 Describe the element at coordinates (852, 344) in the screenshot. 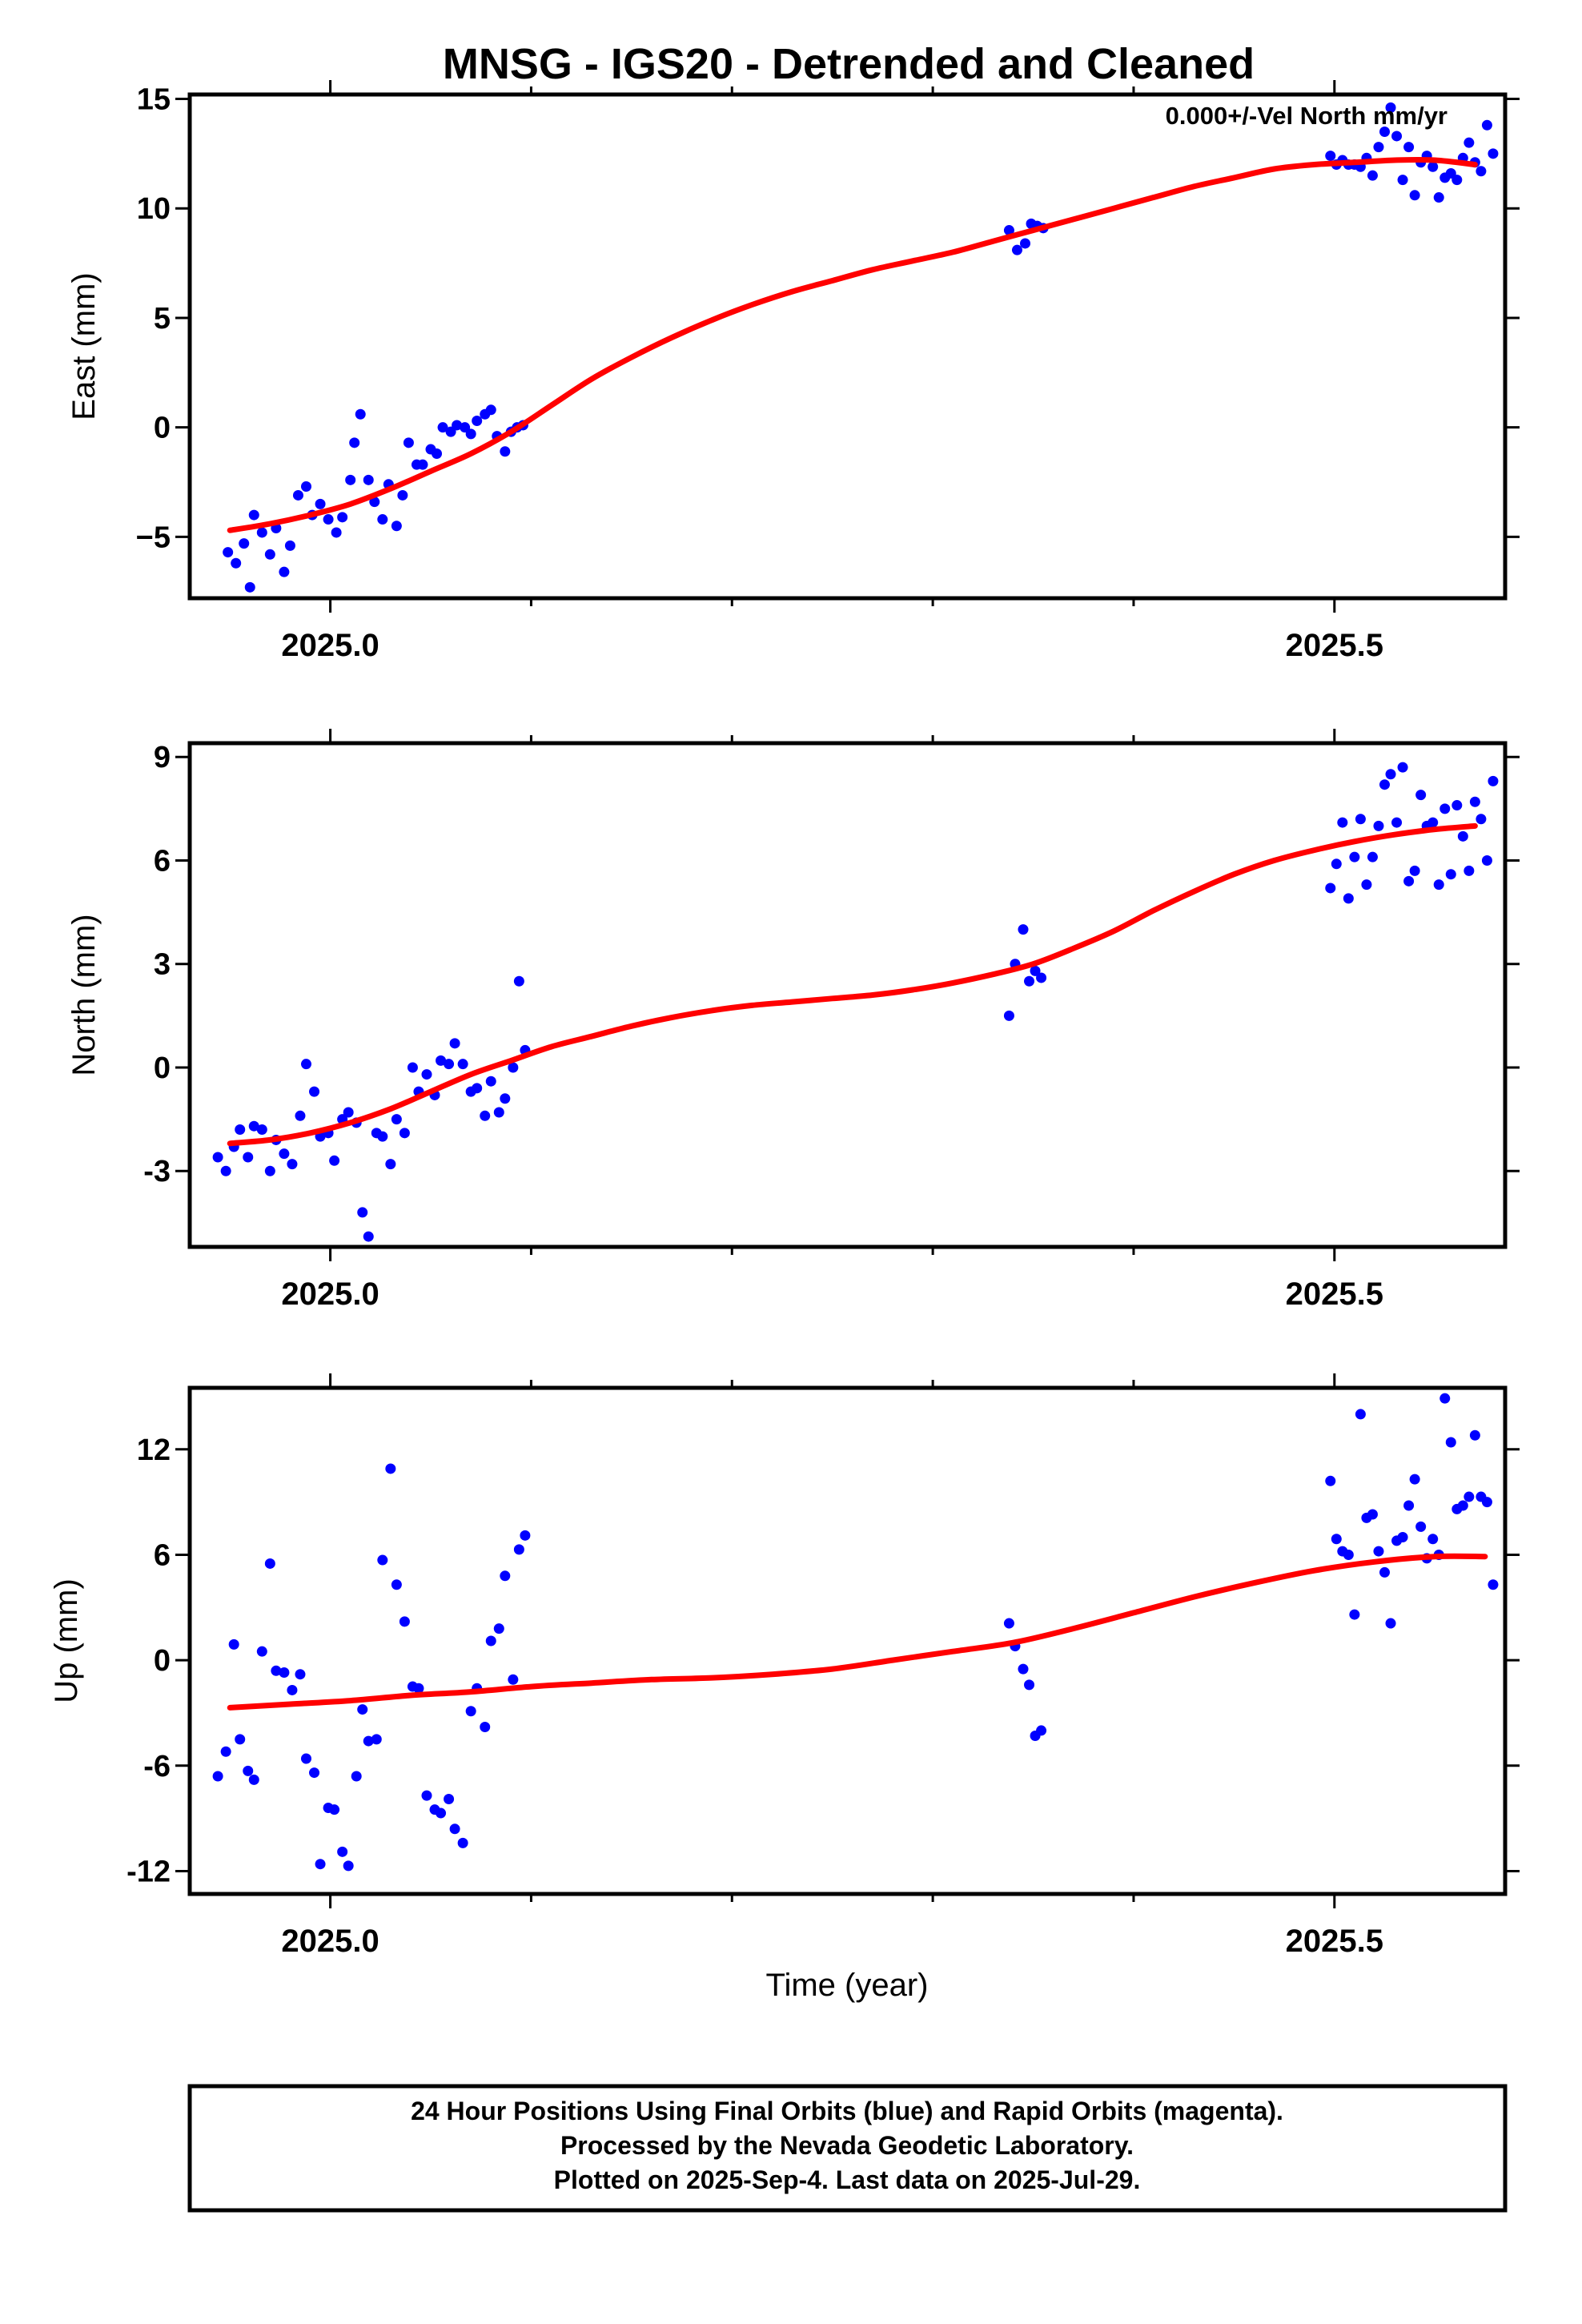

I see `east-fit-line` at that location.